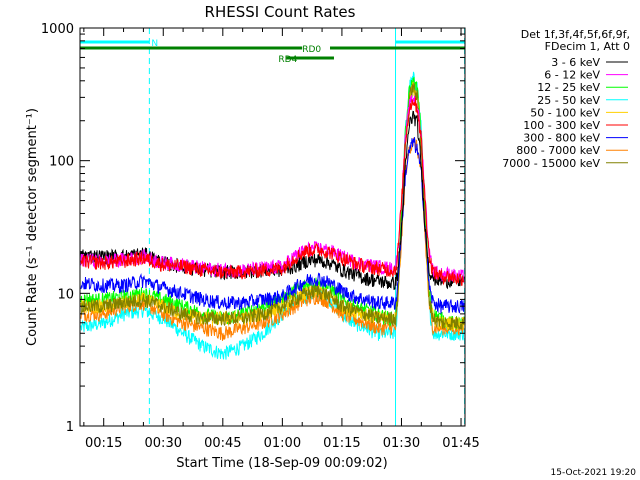 The image size is (640, 480). I want to click on legend-label: 50 - 100 keV, so click(565, 112).